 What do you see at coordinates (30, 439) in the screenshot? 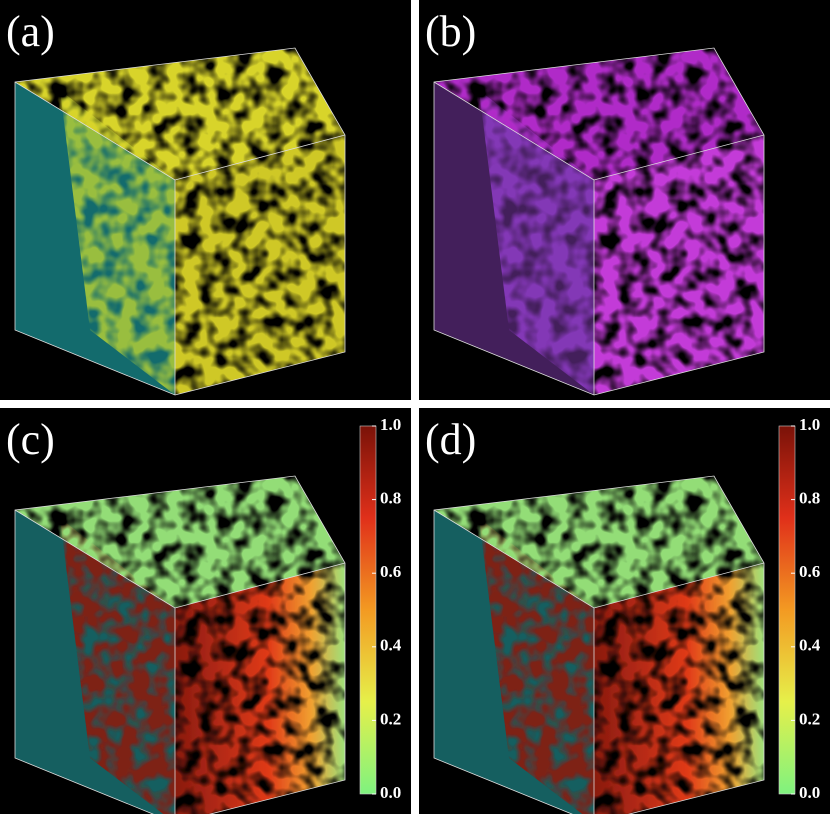
I see `panel-label: (c)` at bounding box center [30, 439].